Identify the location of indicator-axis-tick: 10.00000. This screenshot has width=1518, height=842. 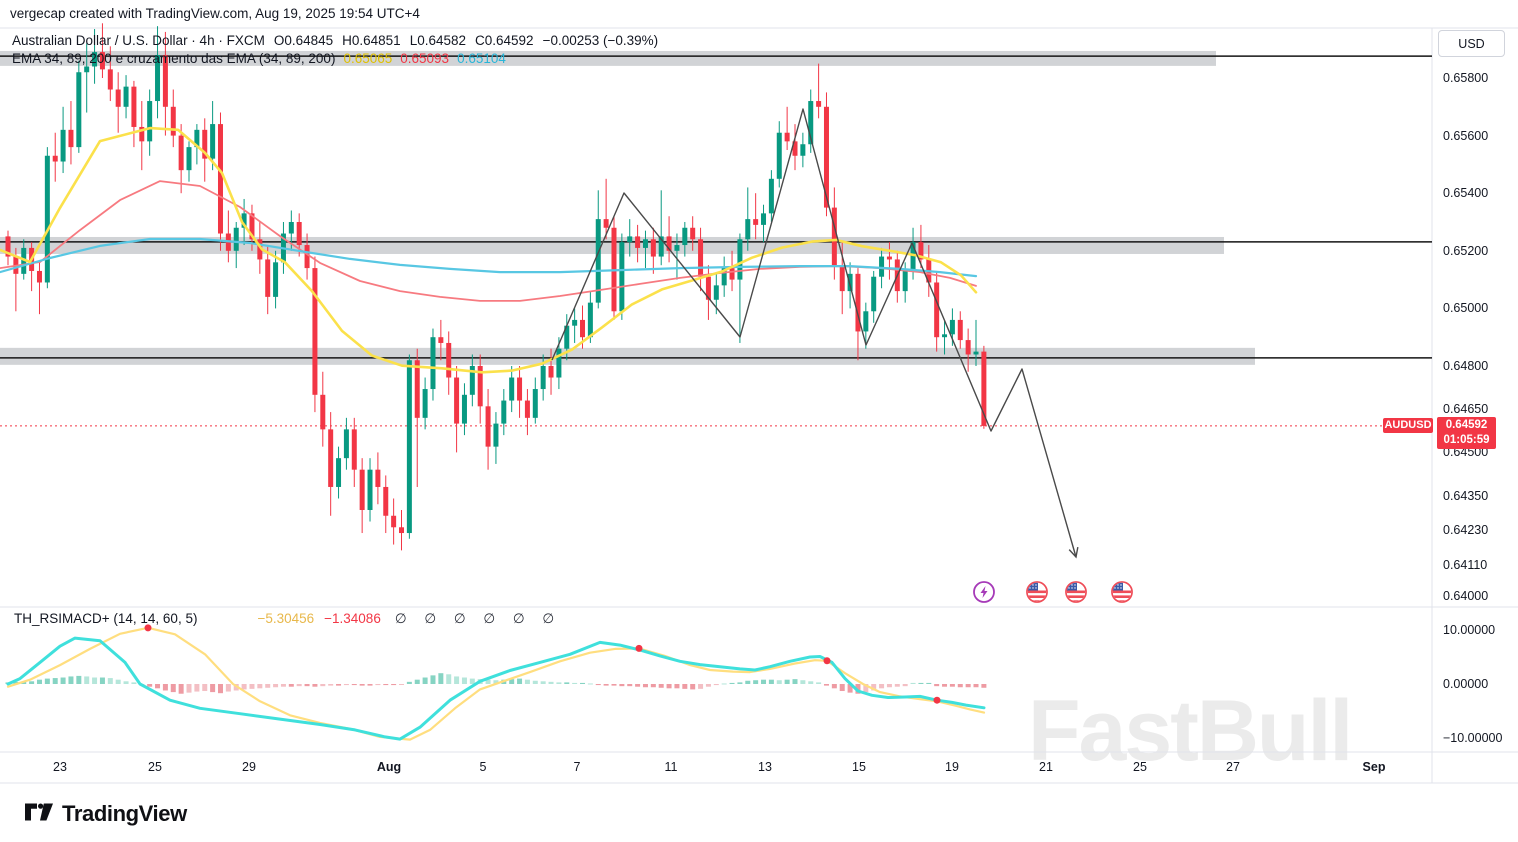
(1469, 630).